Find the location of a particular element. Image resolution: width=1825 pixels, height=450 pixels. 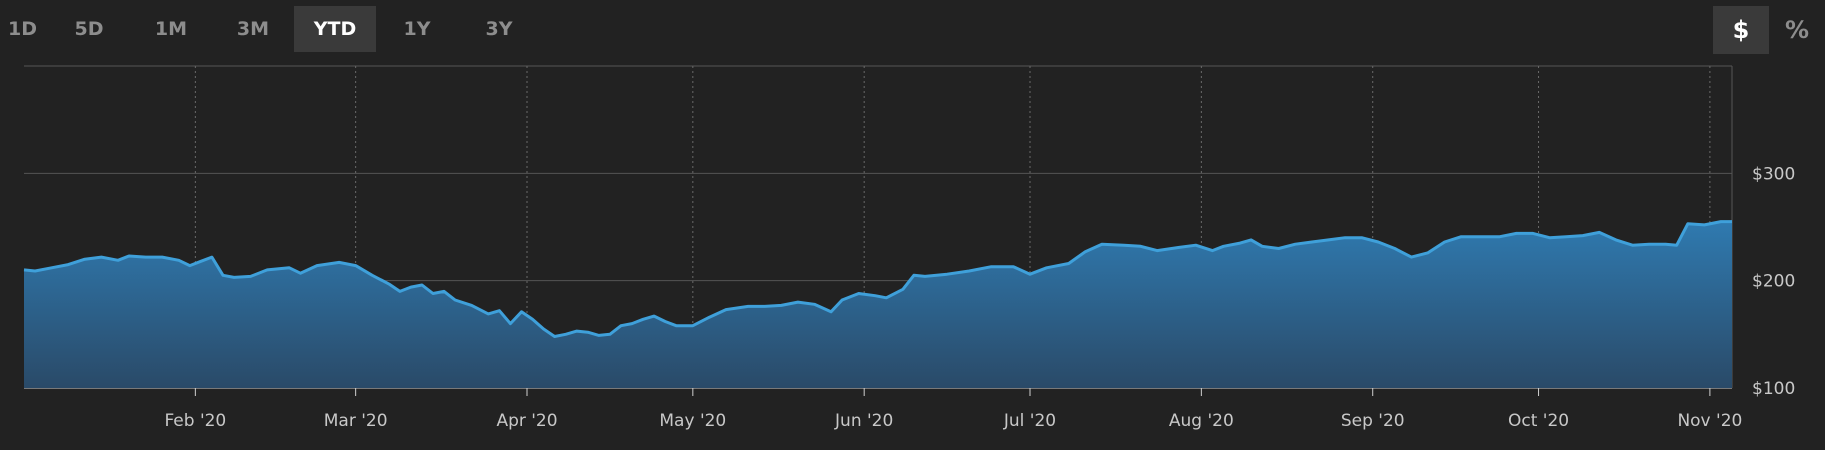

x-tick-label: Sep '20 is located at coordinates (1373, 421).